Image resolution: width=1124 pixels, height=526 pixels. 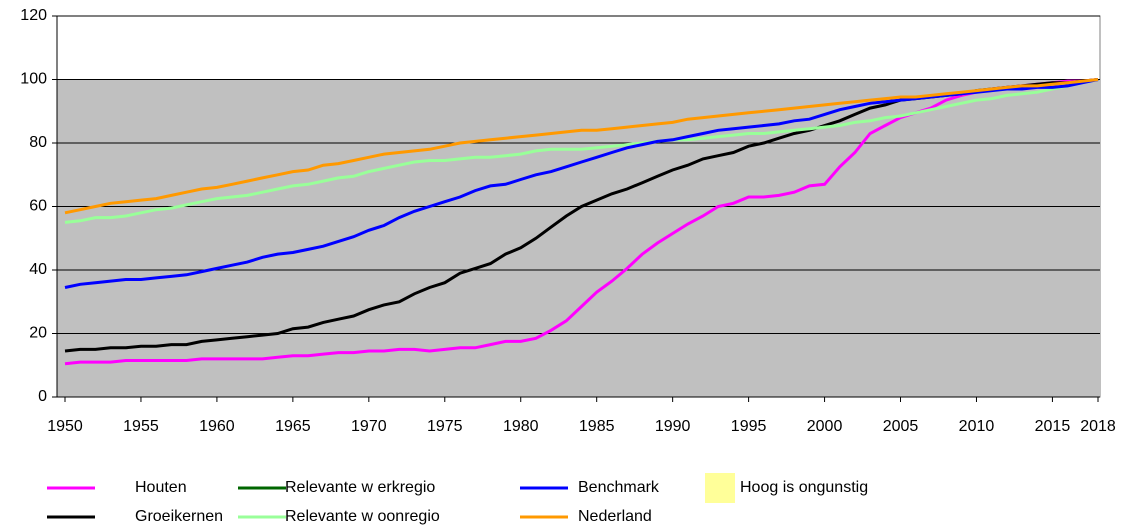 I want to click on y-tick-label: 100, so click(x=33, y=79).